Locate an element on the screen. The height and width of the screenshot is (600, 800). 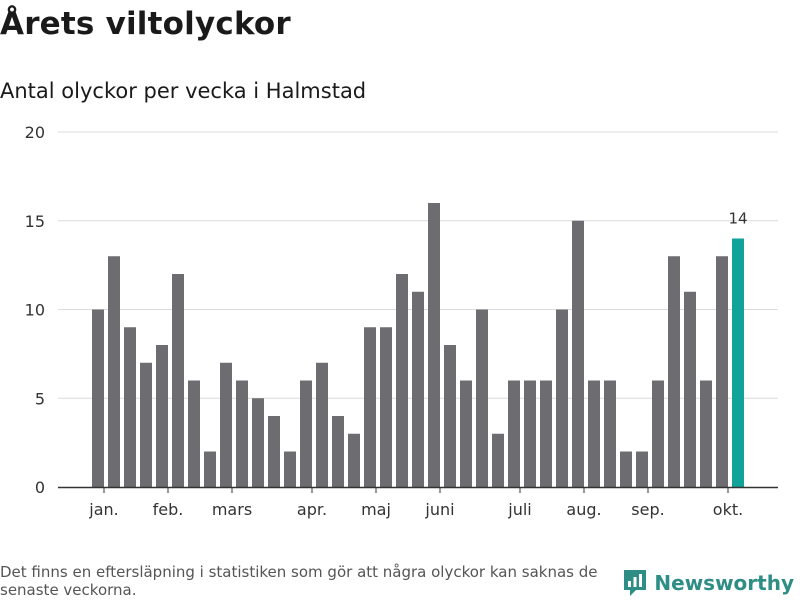
y-tick-label: 20 is located at coordinates (35, 132).